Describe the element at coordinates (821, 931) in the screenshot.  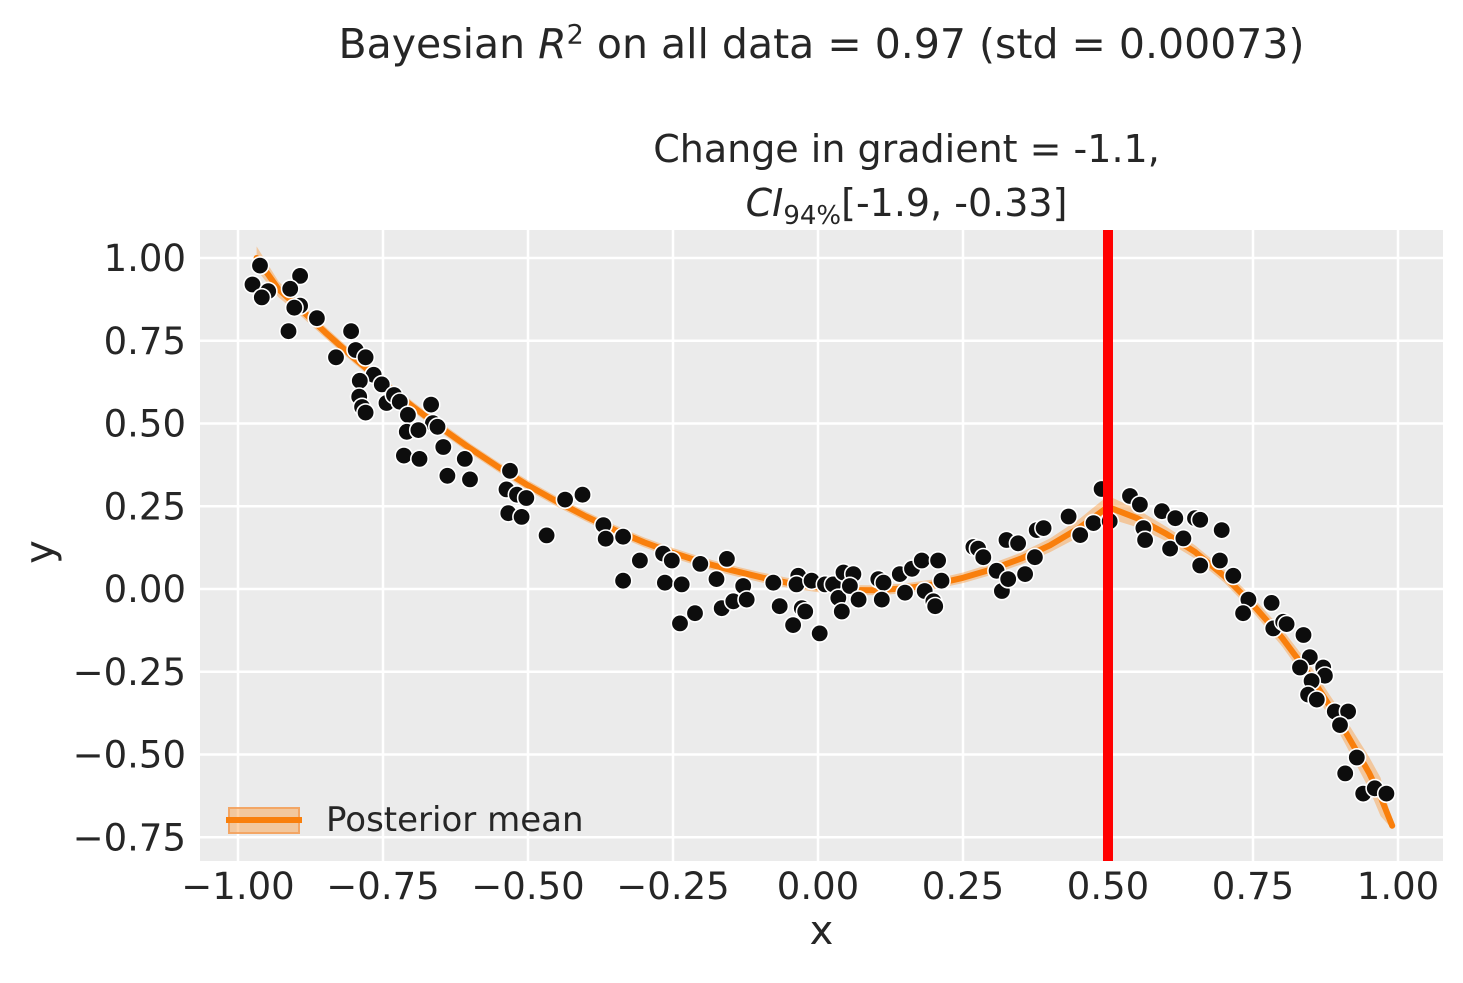
I see `x-axis-label: x` at that location.